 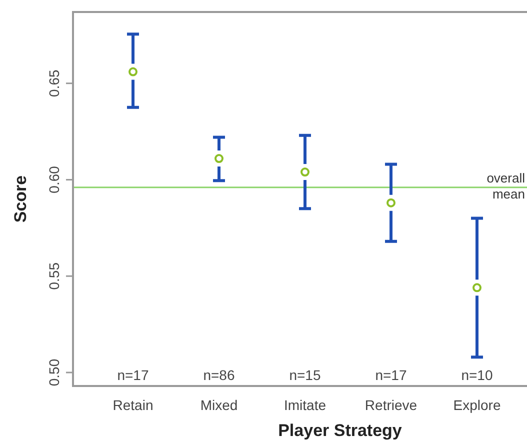 What do you see at coordinates (477, 405) in the screenshot?
I see `x-tick-label: Explore` at bounding box center [477, 405].